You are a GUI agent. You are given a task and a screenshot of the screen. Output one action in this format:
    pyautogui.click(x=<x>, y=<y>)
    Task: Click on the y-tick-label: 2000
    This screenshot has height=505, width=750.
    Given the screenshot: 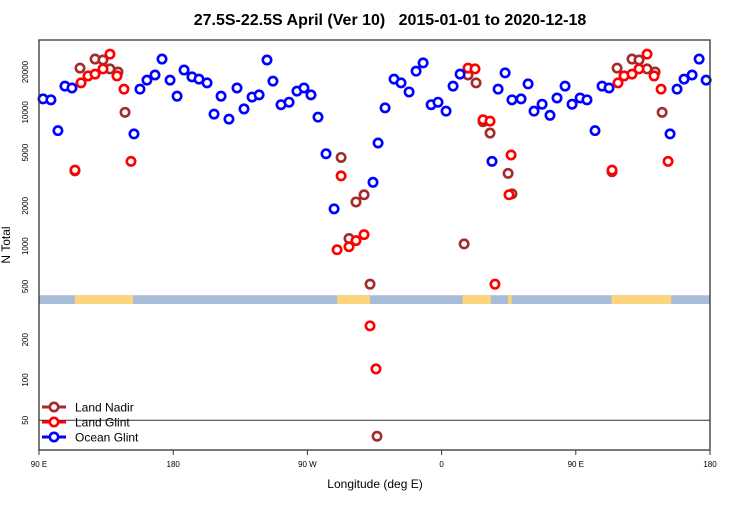 What is the action you would take?
    pyautogui.click(x=25, y=205)
    